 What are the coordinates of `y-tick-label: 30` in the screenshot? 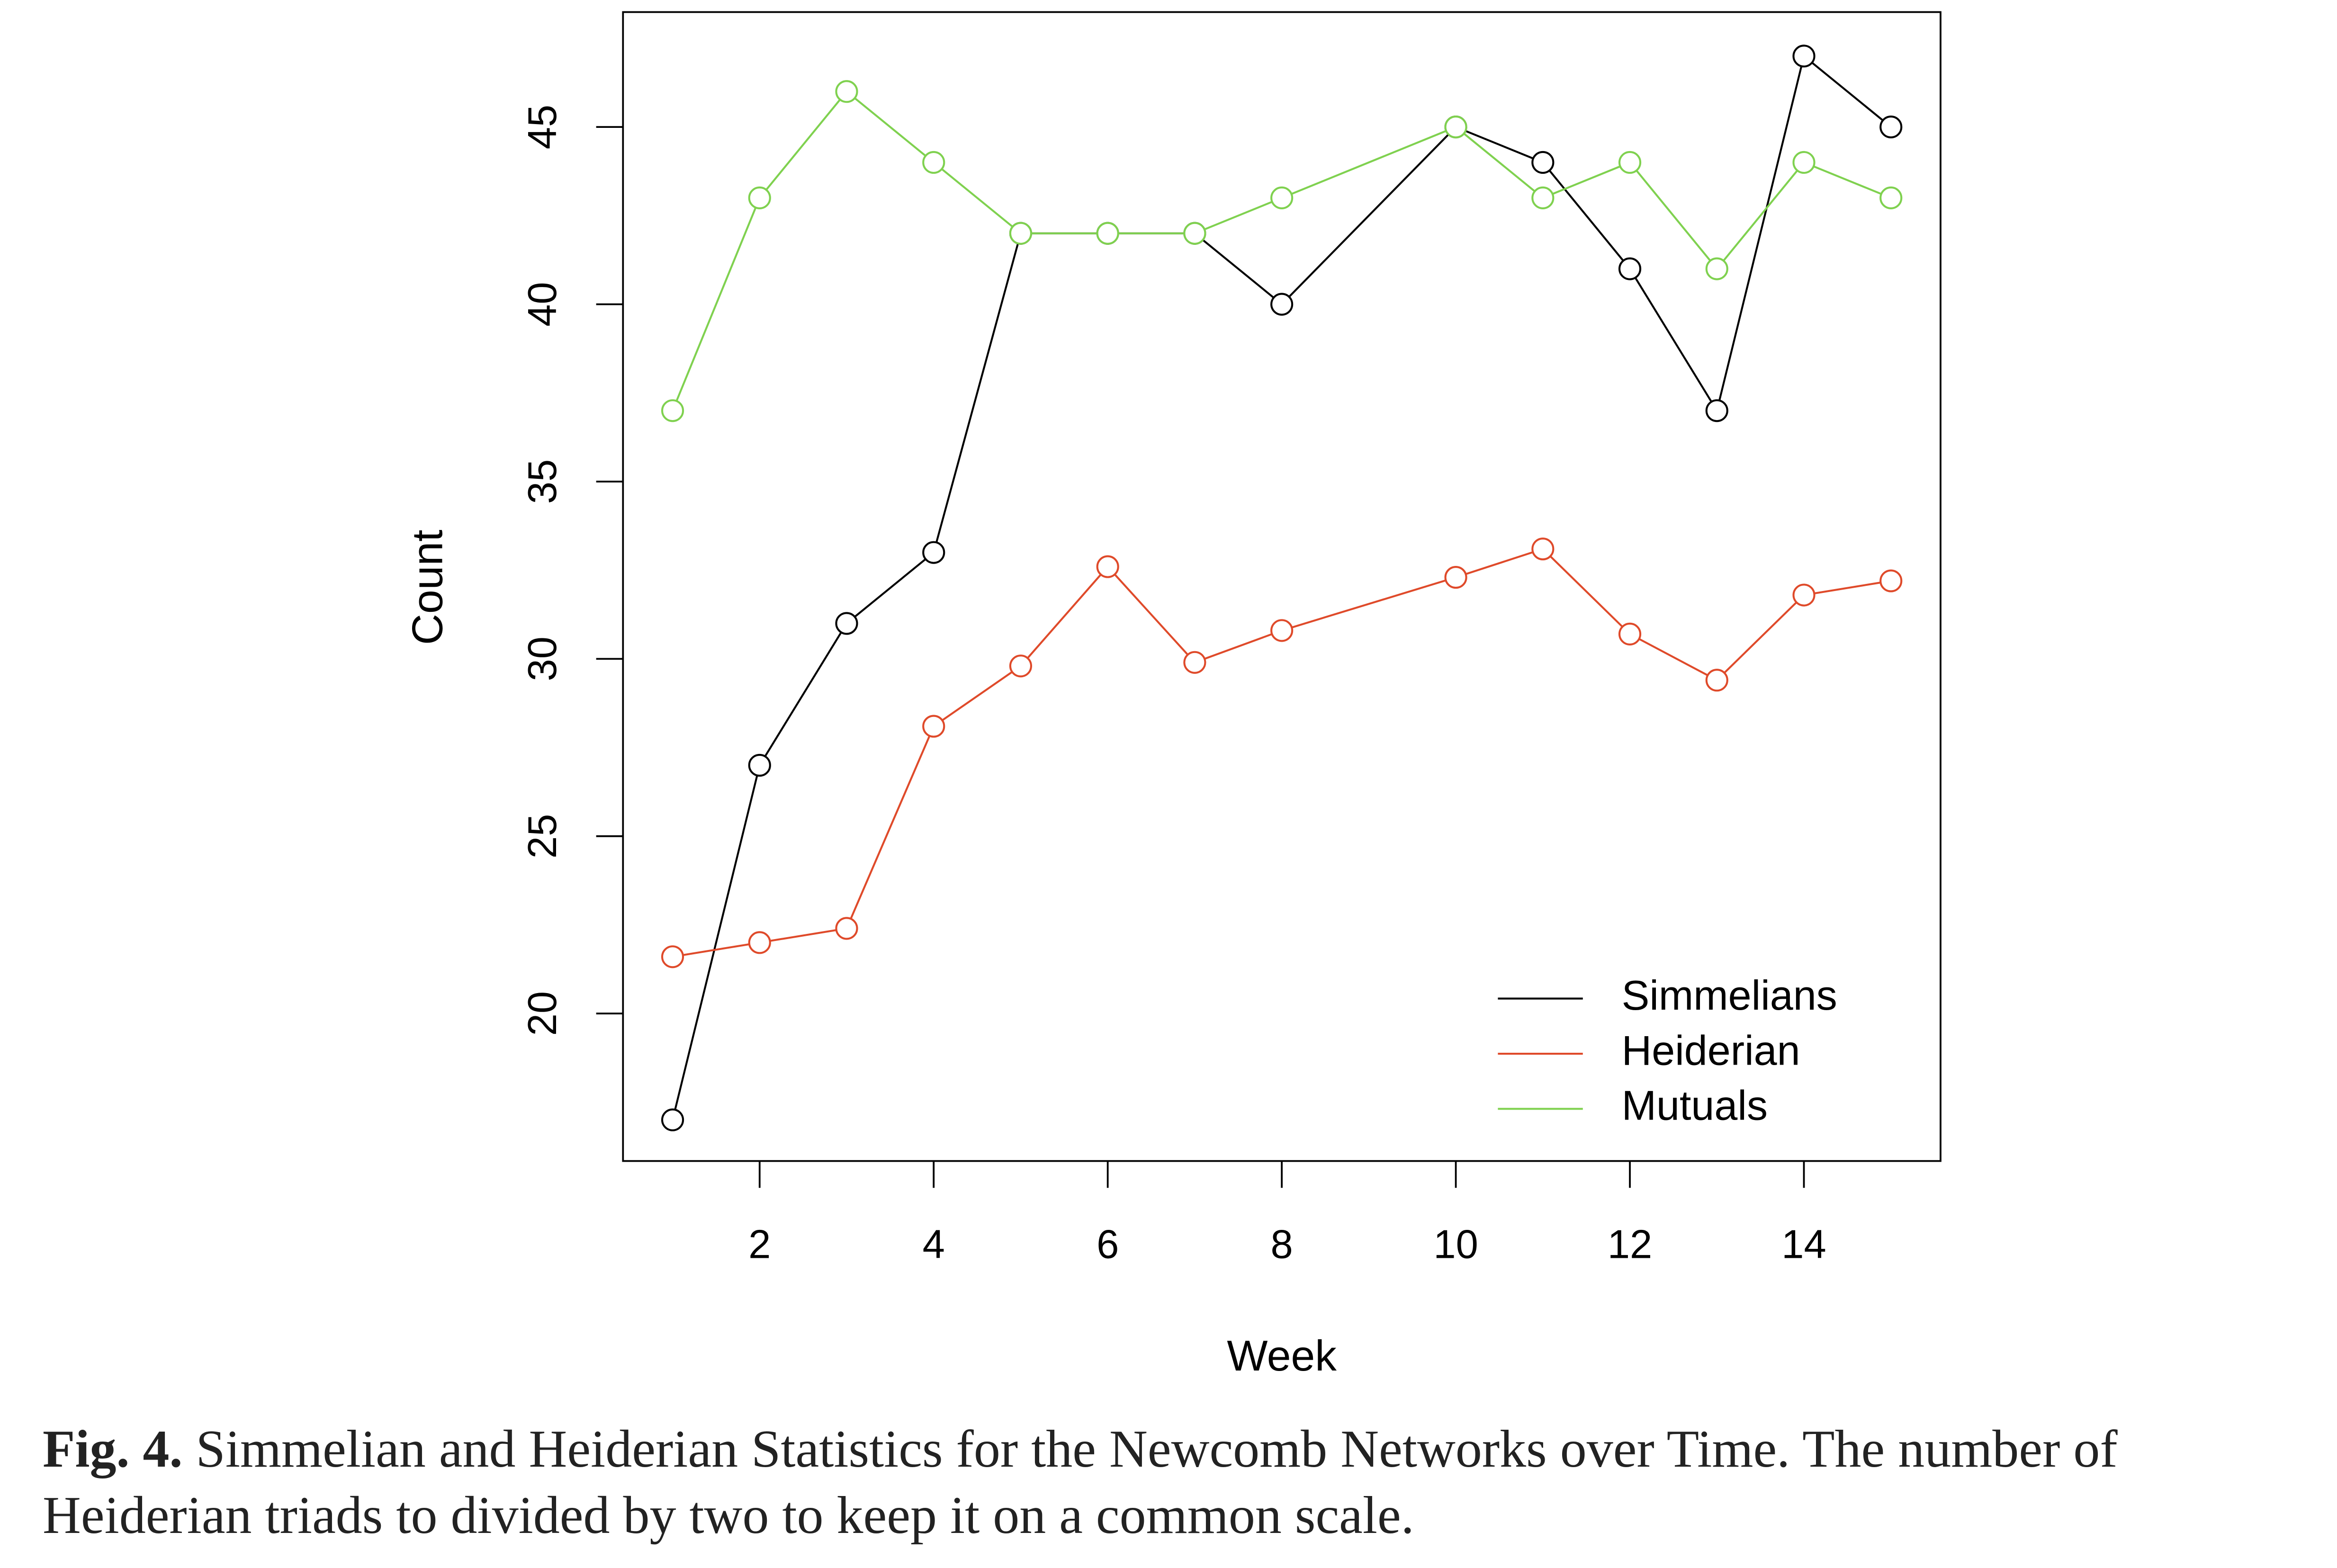 It's located at (542, 658).